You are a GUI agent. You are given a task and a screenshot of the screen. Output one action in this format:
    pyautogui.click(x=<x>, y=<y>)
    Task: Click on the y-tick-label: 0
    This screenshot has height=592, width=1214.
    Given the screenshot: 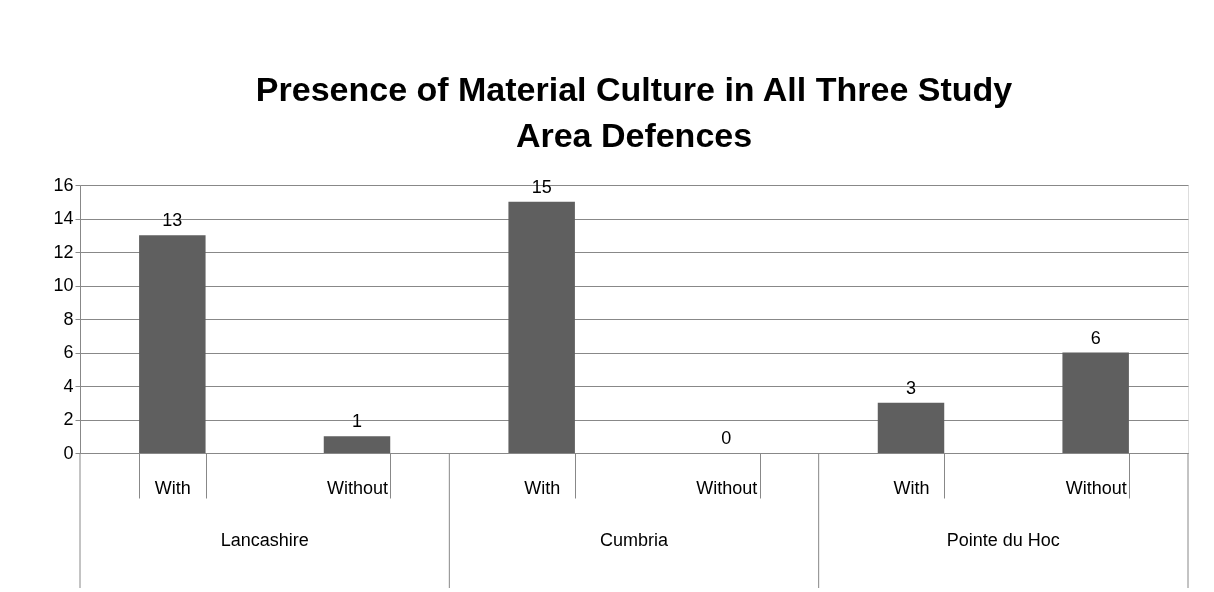 What is the action you would take?
    pyautogui.click(x=68, y=452)
    